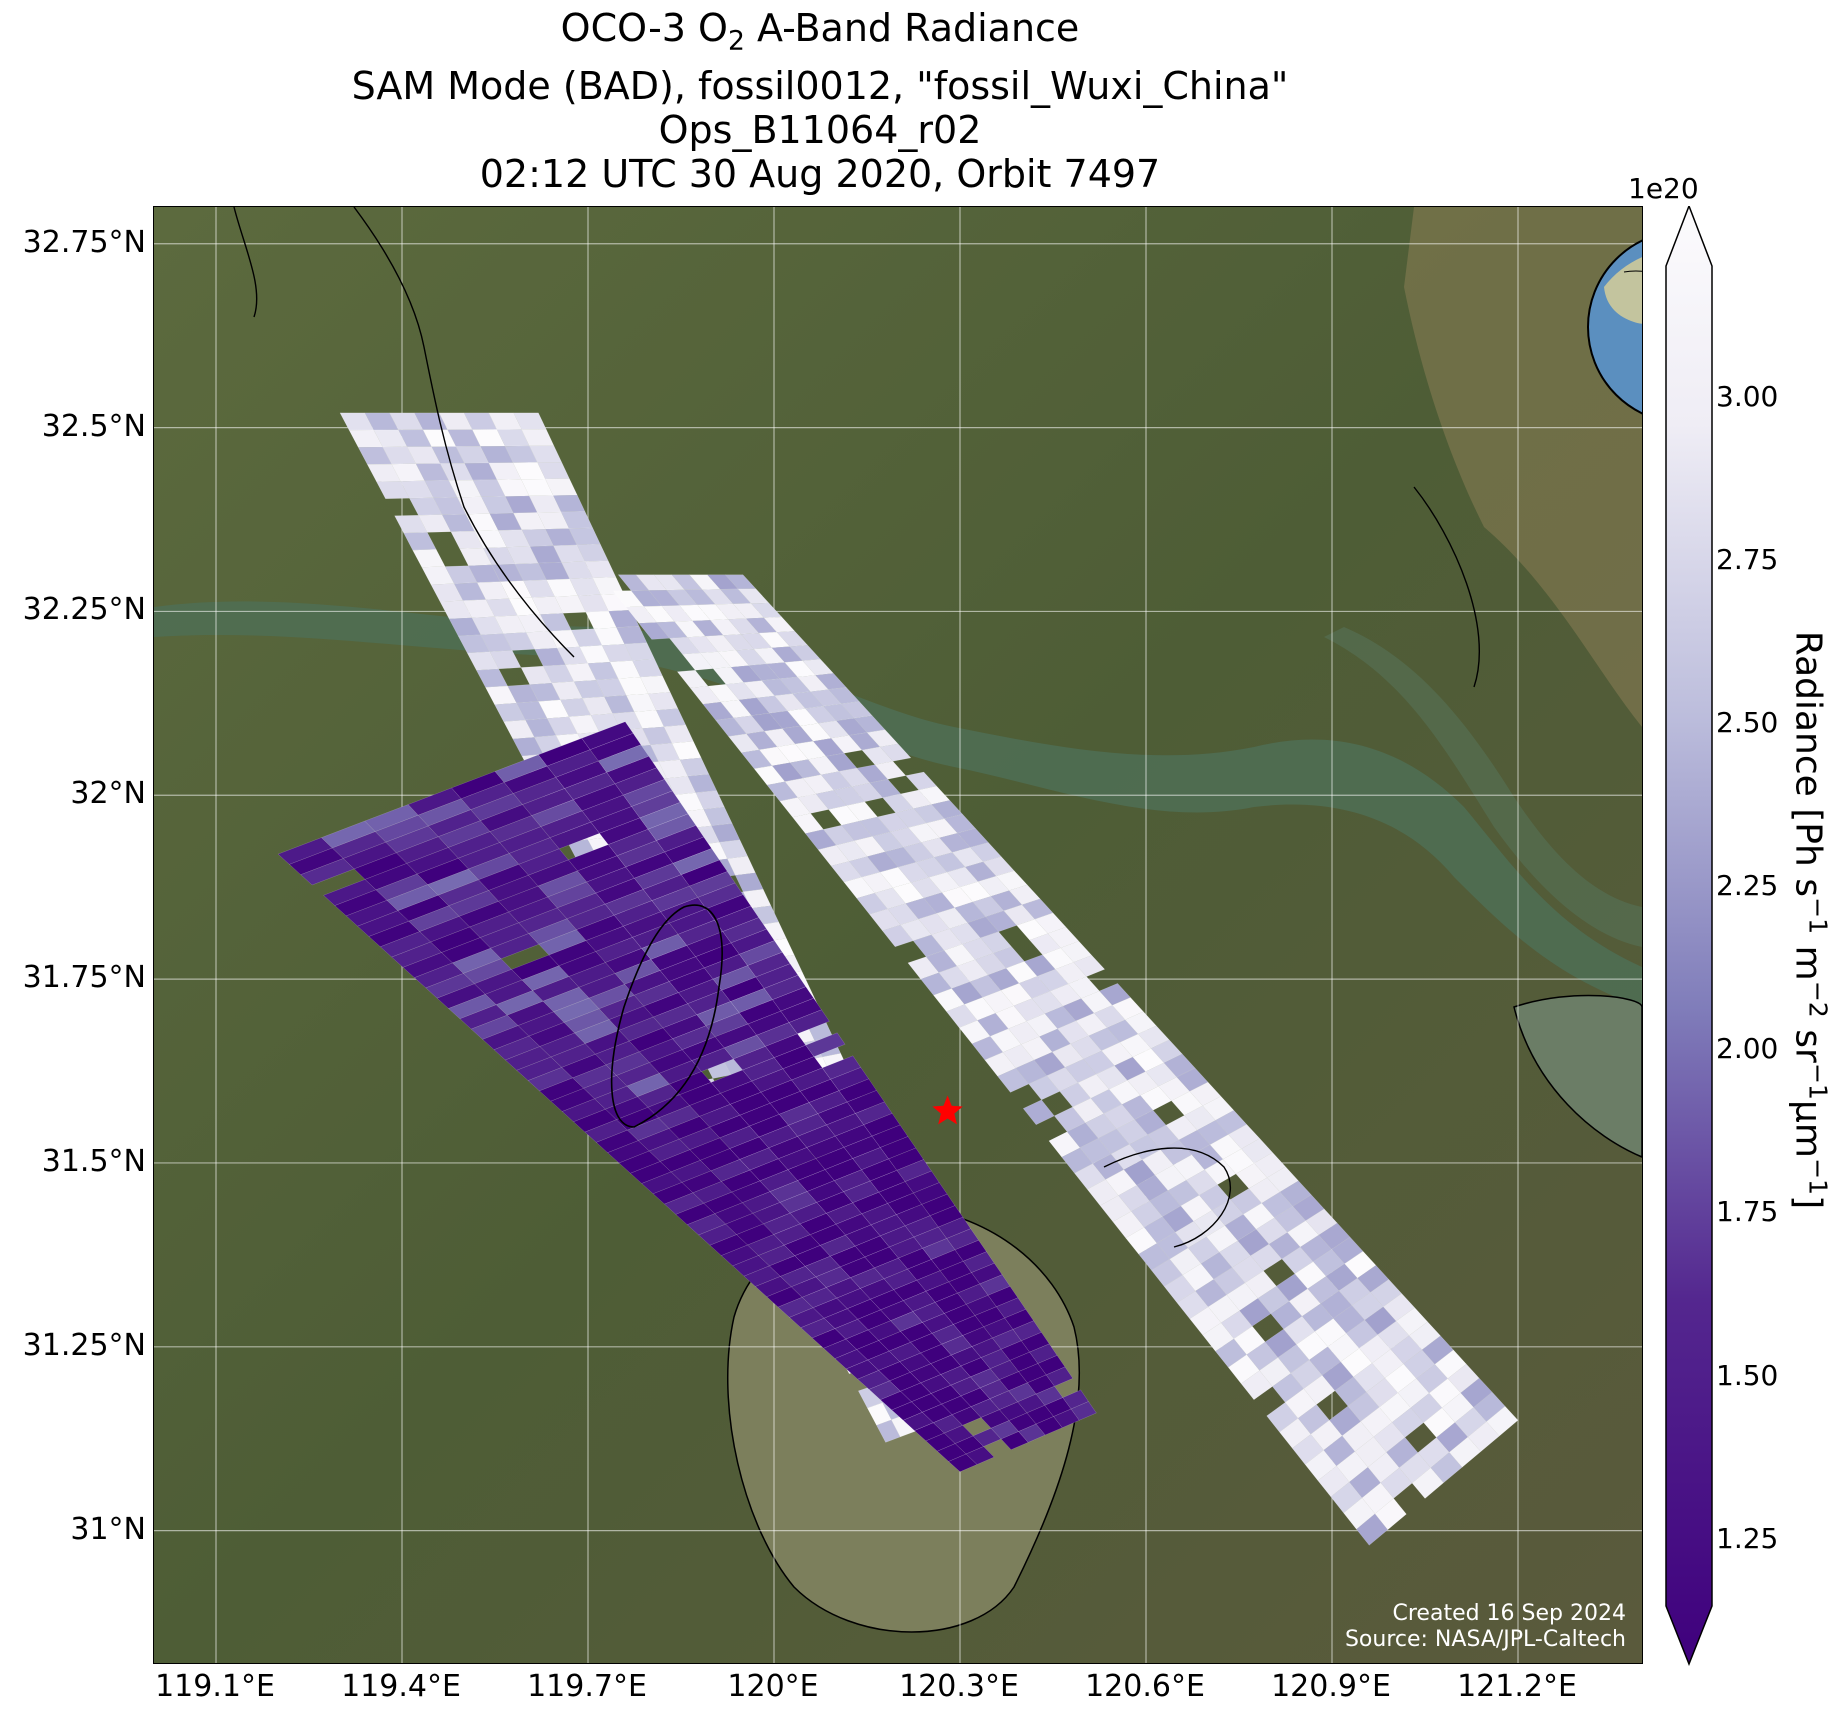 The image size is (1840, 1712). What do you see at coordinates (1747, 396) in the screenshot?
I see `colorbar-tick-label: 3.00` at bounding box center [1747, 396].